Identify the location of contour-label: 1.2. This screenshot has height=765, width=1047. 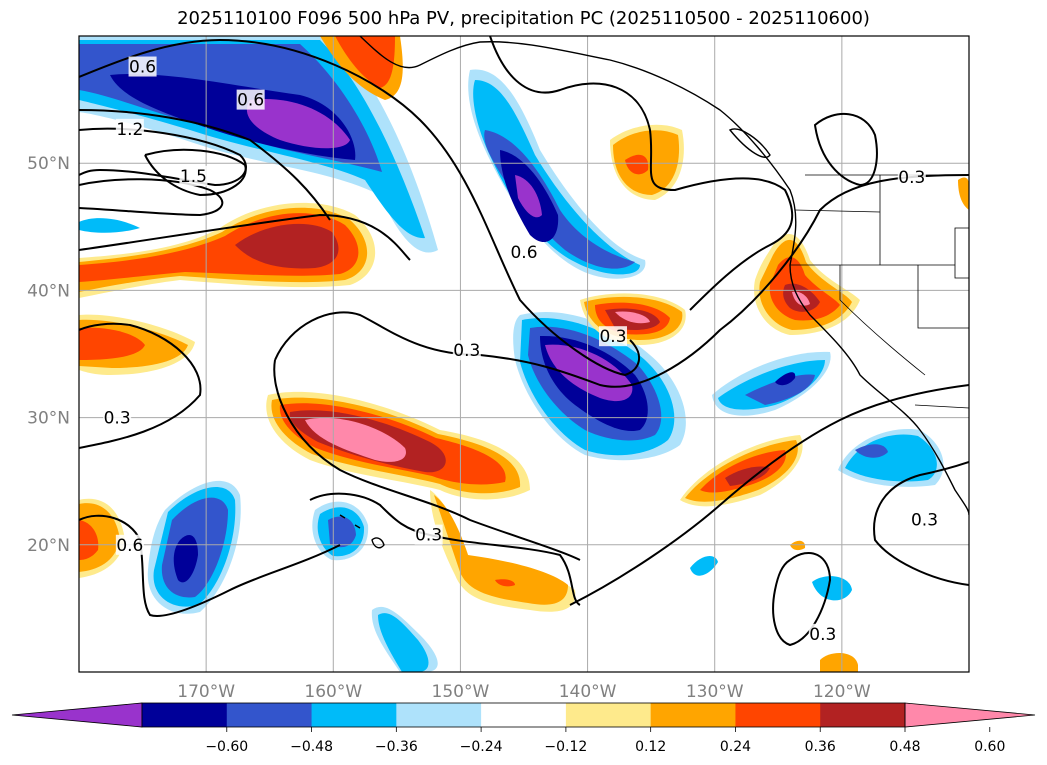
(129, 130).